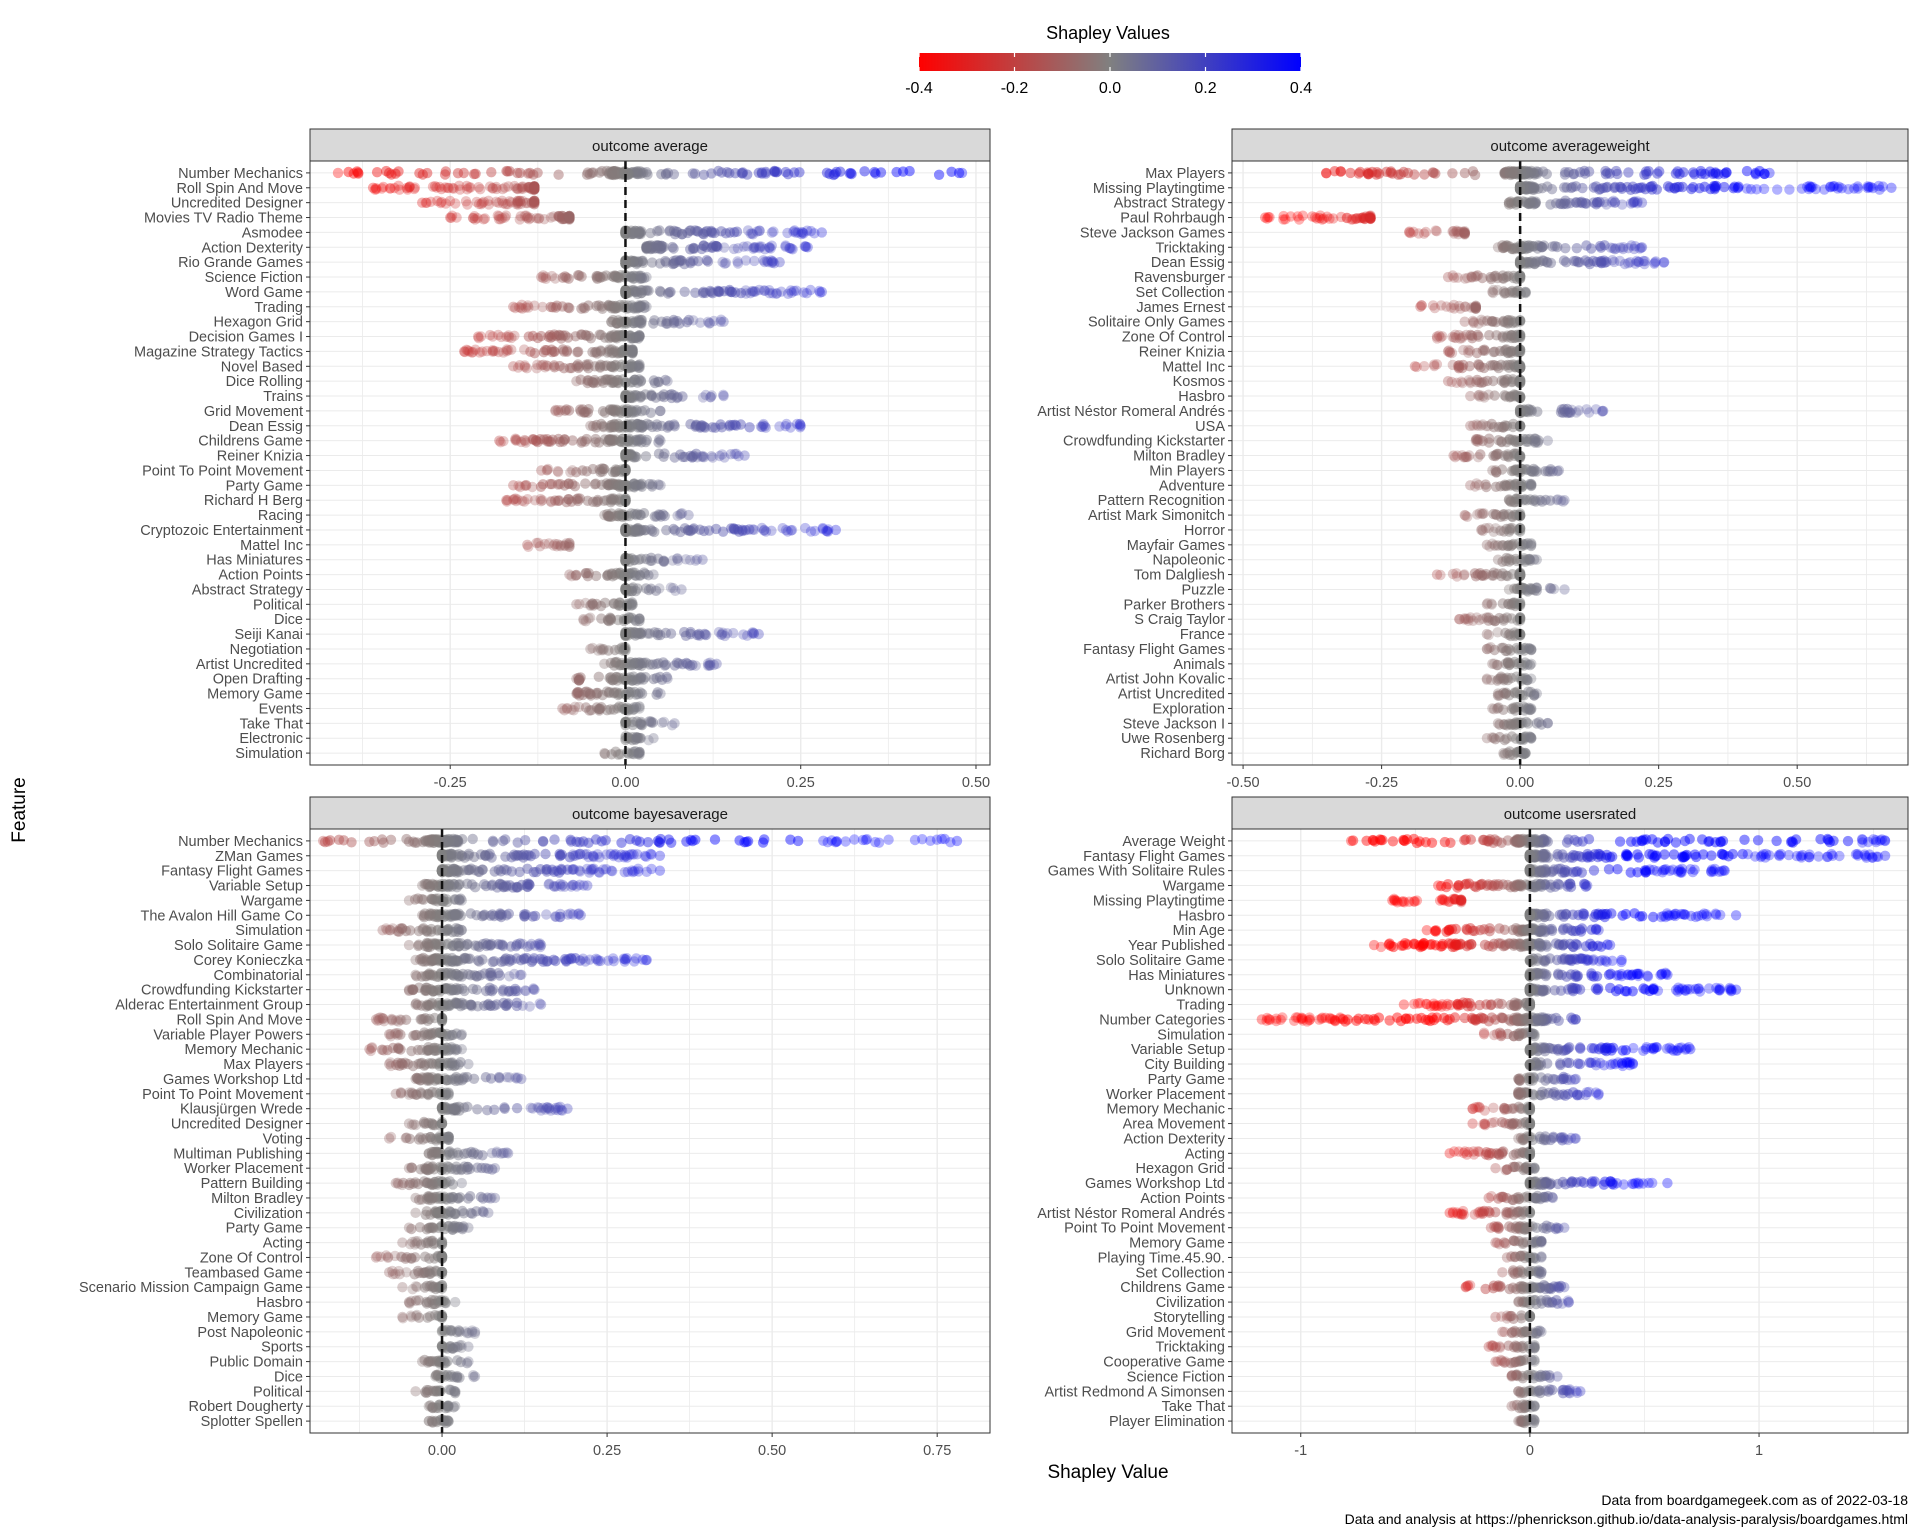 Image resolution: width=1920 pixels, height=1536 pixels. Describe the element at coordinates (1174, 605) in the screenshot. I see `y-tick-label: Parker Brothers` at that location.